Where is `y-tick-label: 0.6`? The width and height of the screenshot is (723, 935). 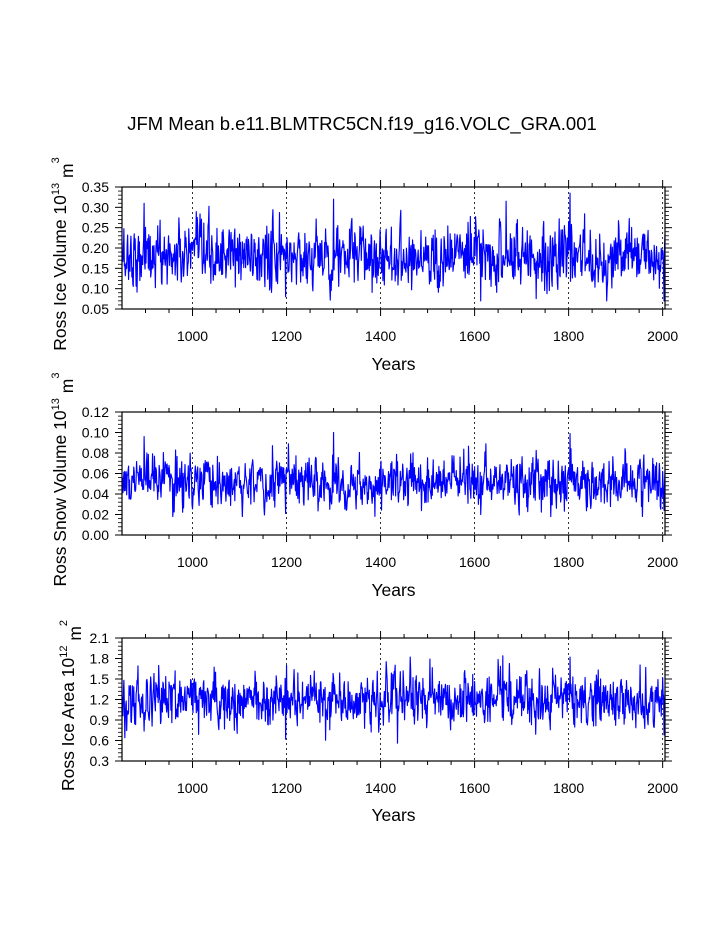
y-tick-label: 0.6 is located at coordinates (100, 741).